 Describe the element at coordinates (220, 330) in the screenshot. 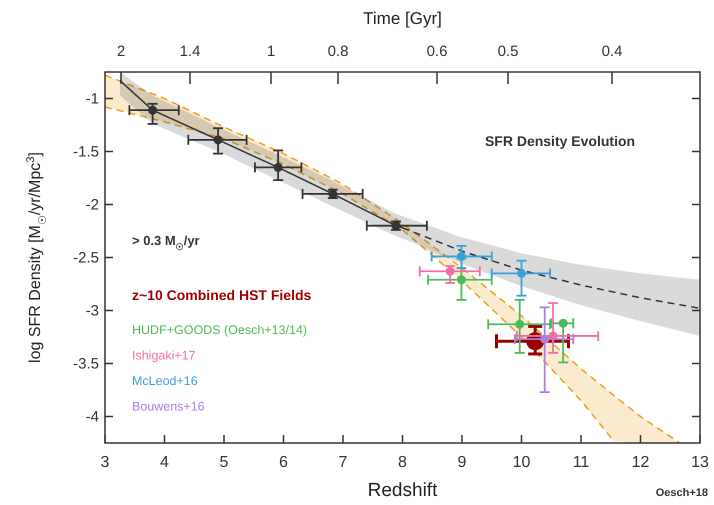

I see `text: HUDF+GOODS (Oesch+13/14)` at that location.